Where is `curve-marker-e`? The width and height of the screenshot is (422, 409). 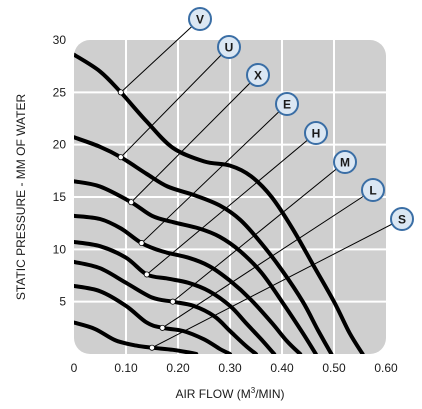
curve-marker-e is located at coordinates (141, 243).